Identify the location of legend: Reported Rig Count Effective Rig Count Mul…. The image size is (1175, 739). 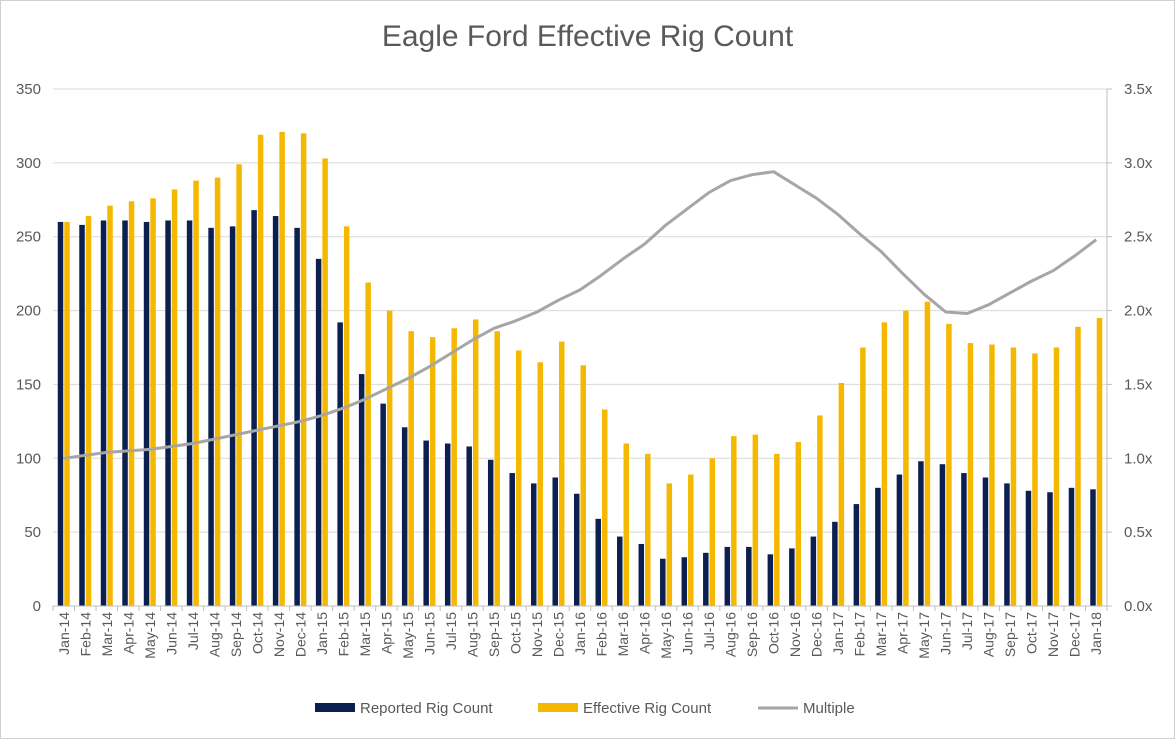
(585, 708).